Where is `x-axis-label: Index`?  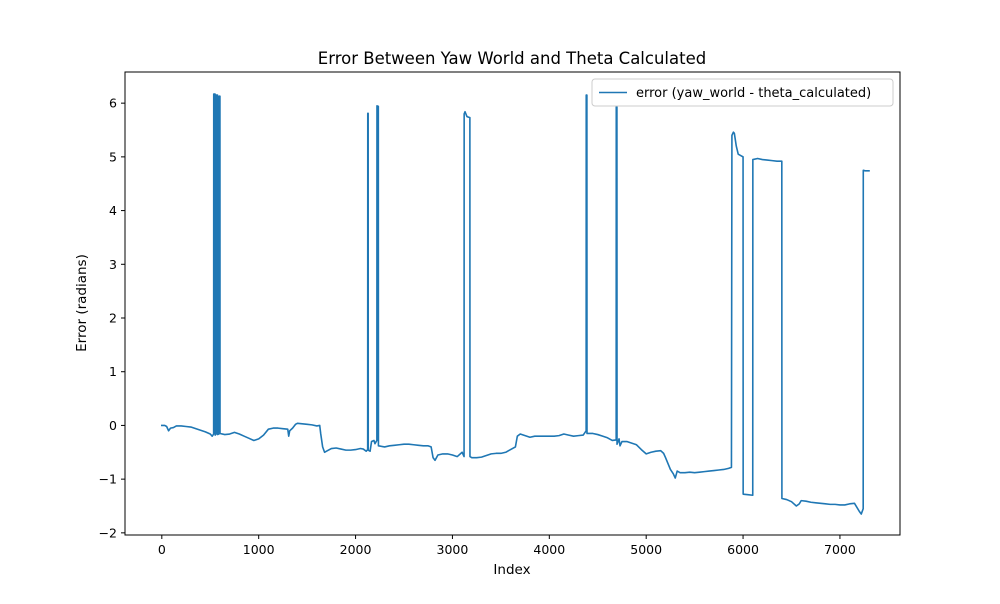 x-axis-label: Index is located at coordinates (511, 570).